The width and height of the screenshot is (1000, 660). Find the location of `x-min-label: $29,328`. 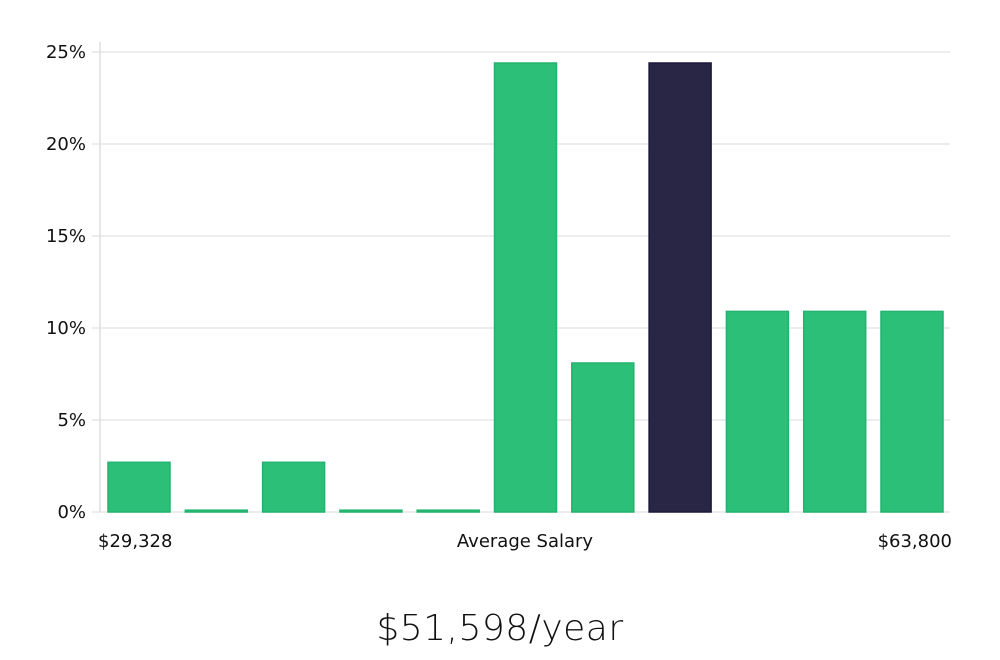

x-min-label: $29,328 is located at coordinates (135, 541).